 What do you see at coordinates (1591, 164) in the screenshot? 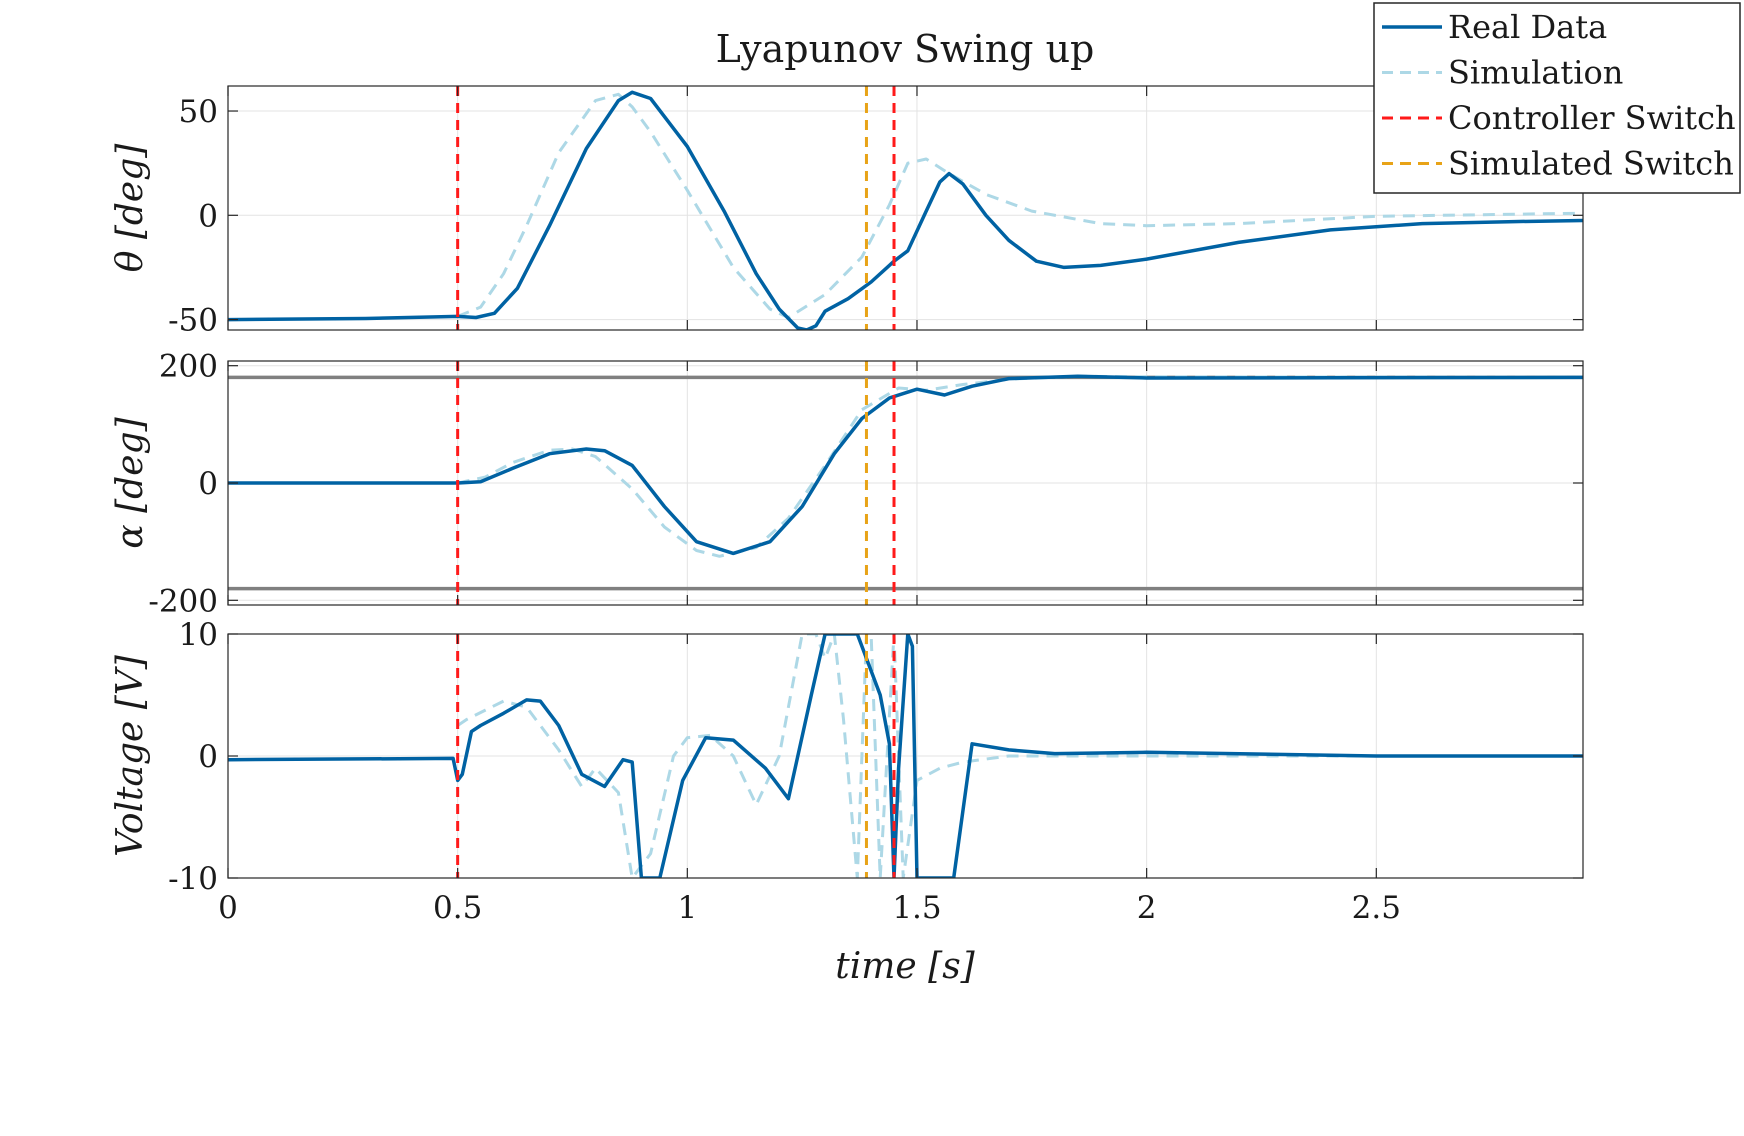
I see `legend-label-simulated-switch: Simulated Switch` at bounding box center [1591, 164].